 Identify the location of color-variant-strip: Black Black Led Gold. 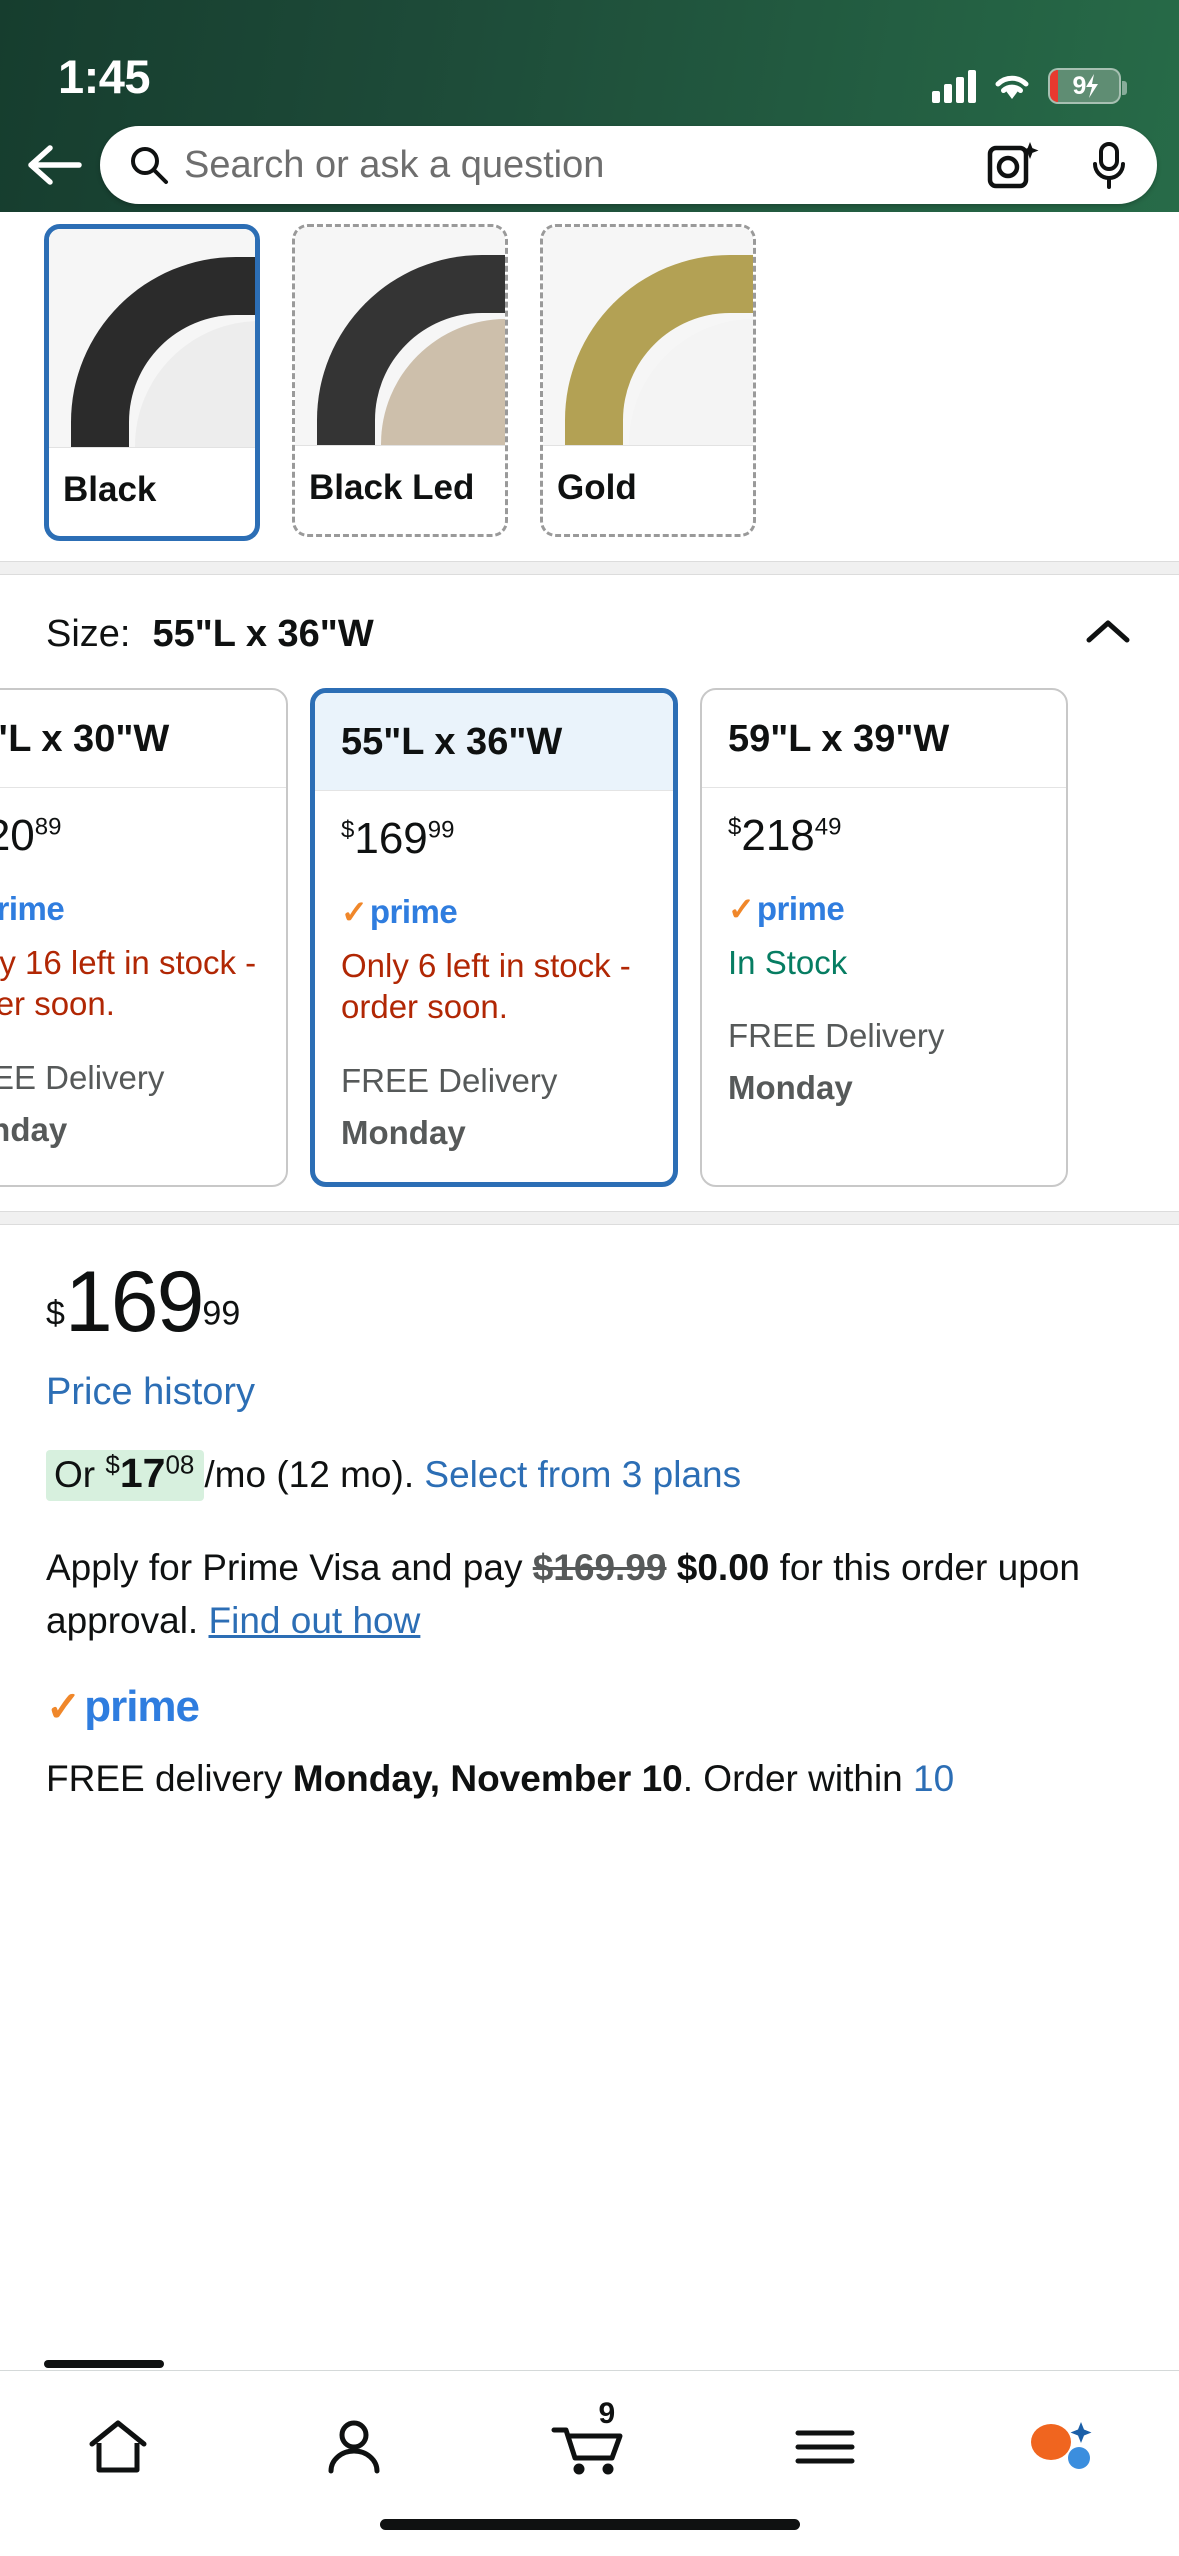
(589, 386).